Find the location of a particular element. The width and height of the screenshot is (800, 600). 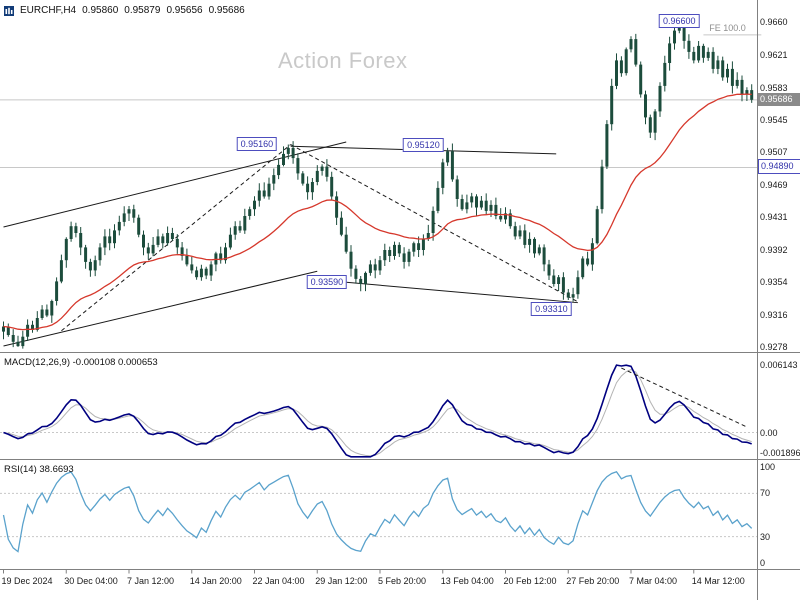

price-annotation: 0.96600 is located at coordinates (679, 21).